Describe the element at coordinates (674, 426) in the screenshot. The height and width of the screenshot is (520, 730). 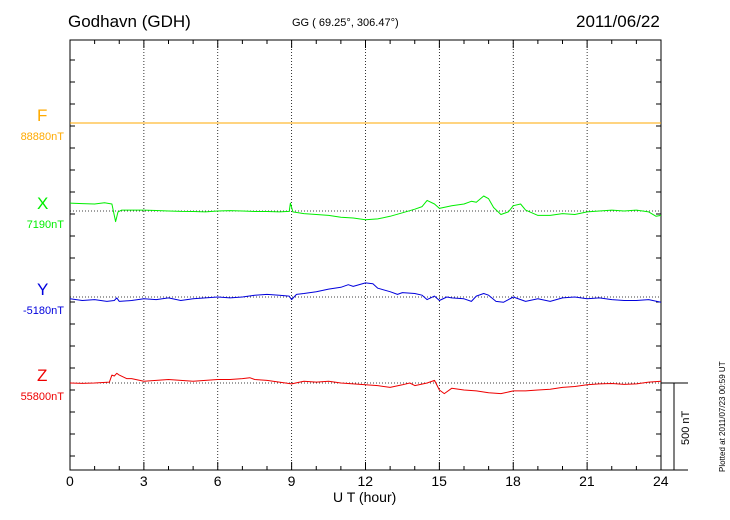
I see `scale-bar` at that location.